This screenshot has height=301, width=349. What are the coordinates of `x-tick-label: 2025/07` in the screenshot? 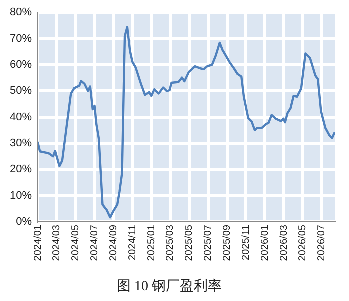 It's located at (208, 243).